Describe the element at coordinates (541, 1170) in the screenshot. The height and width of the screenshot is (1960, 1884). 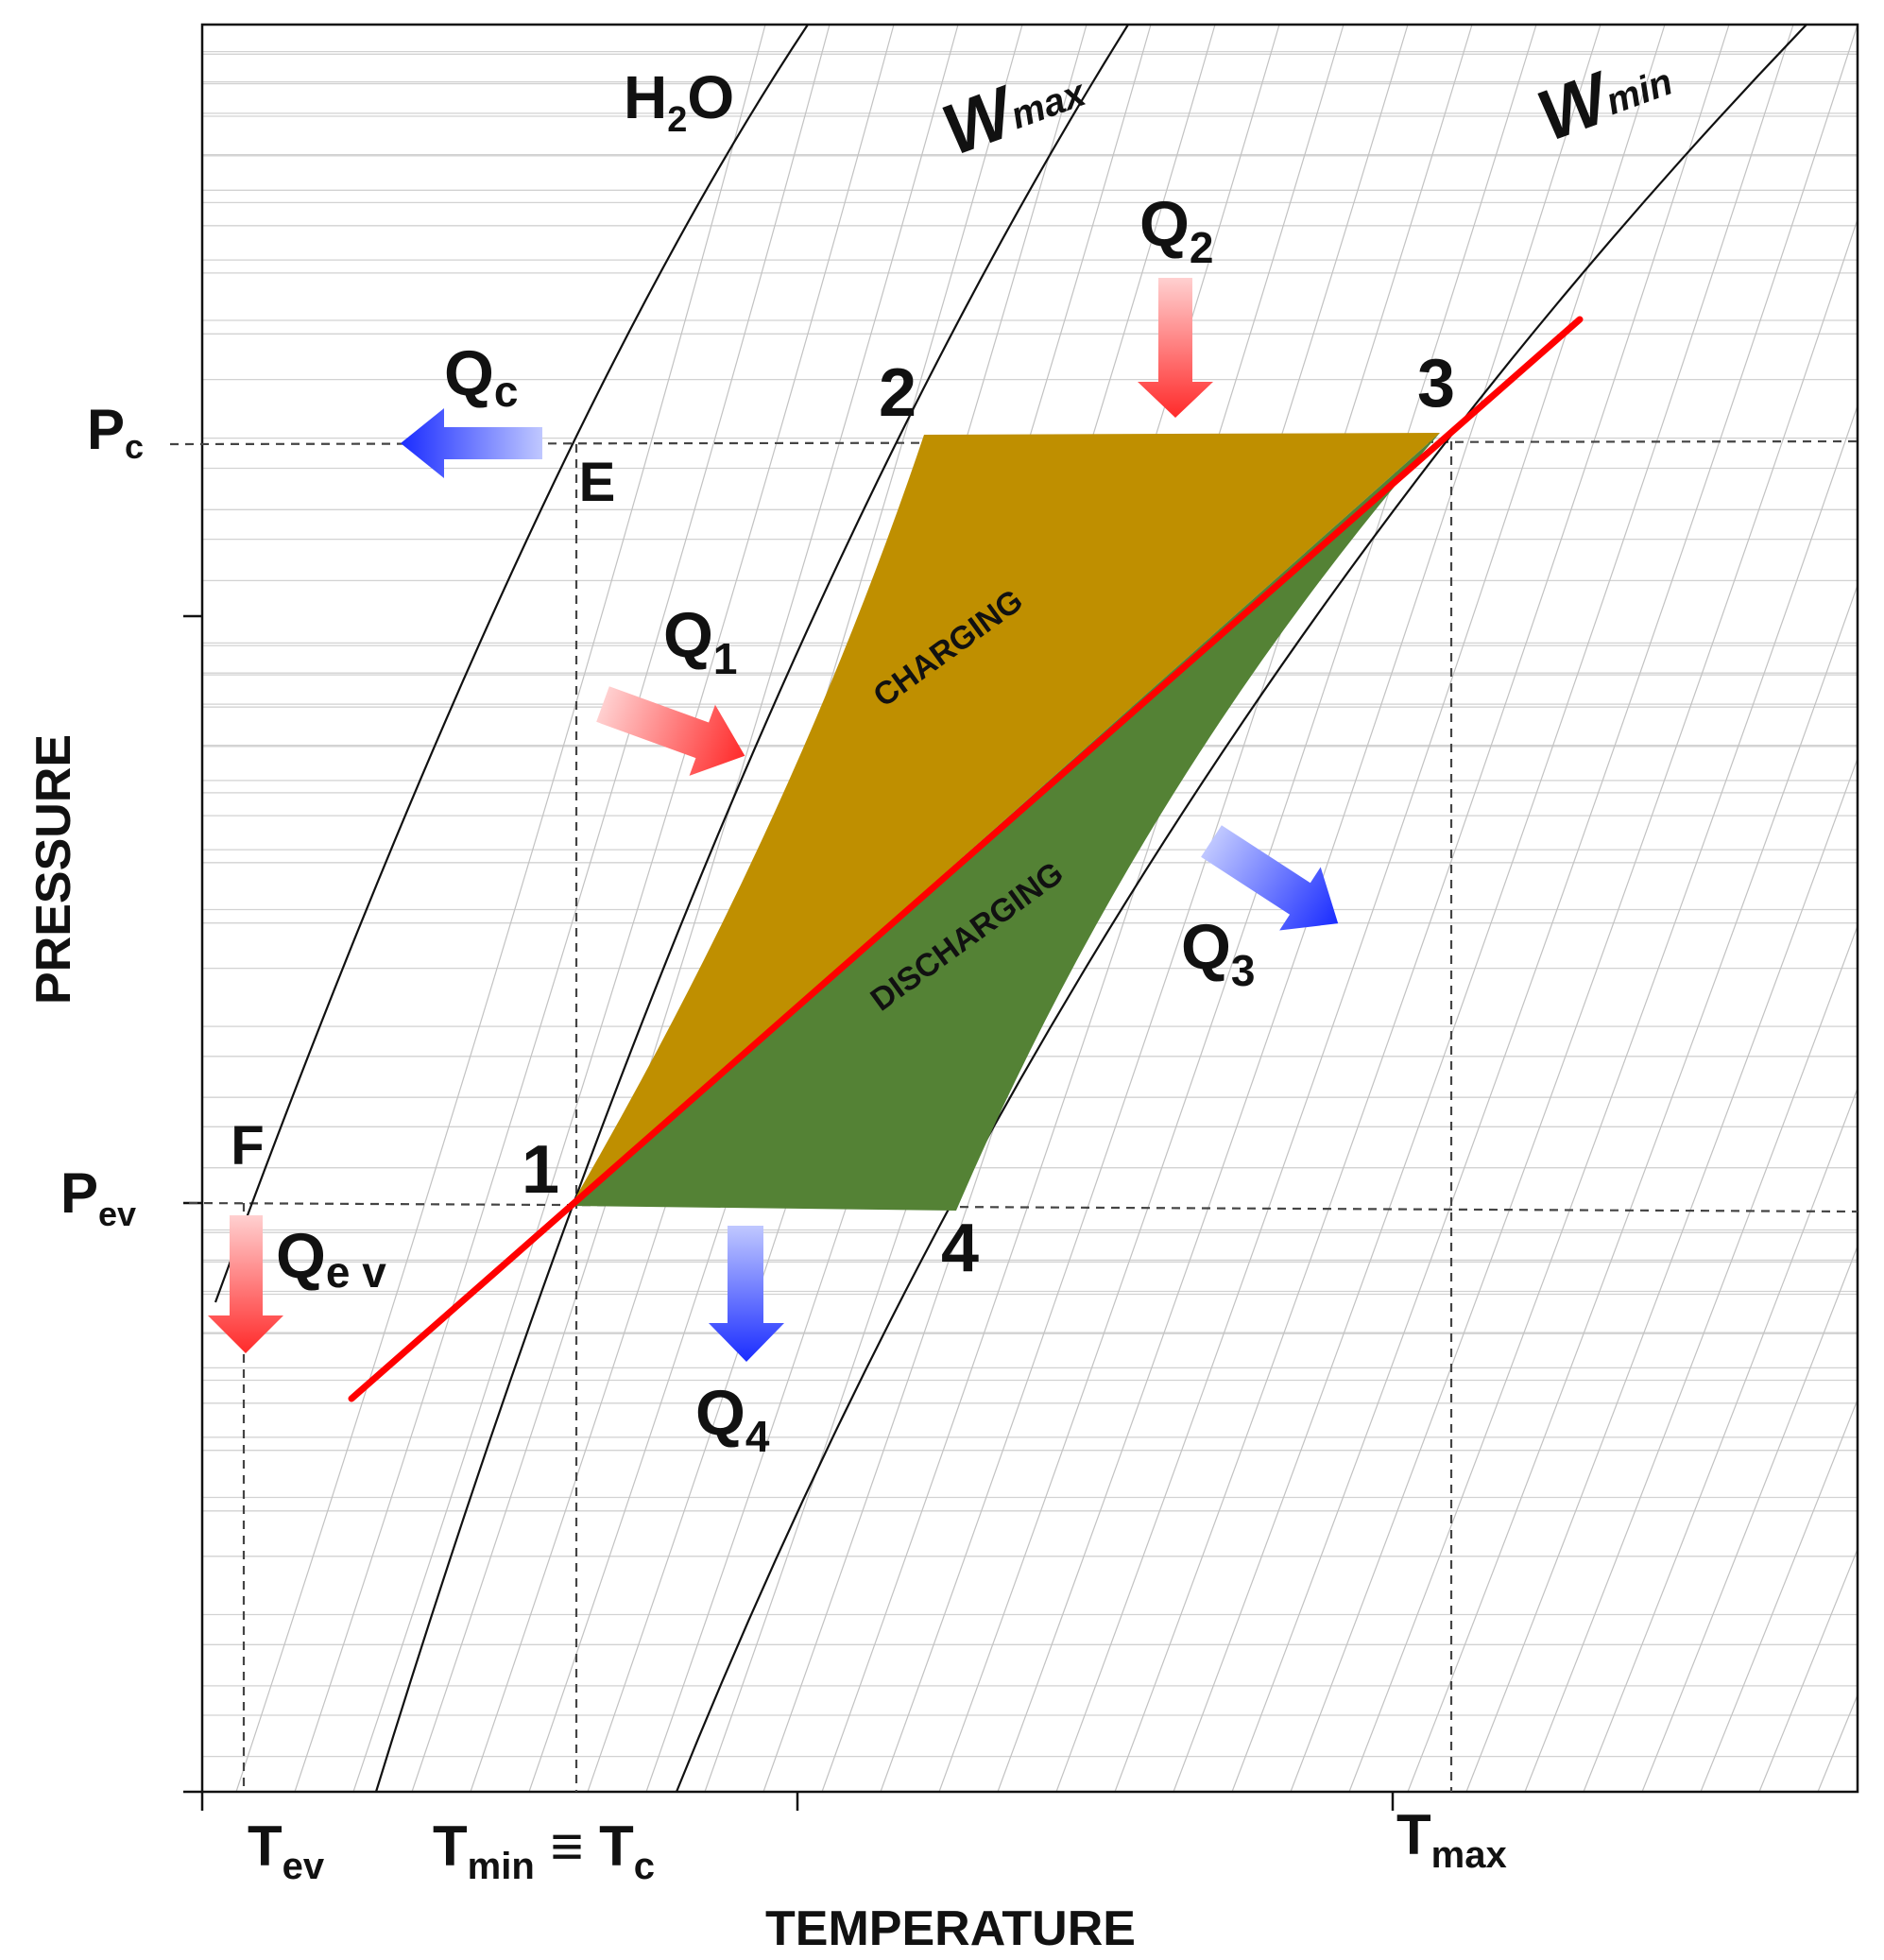
I see `point-1-label: 1` at that location.